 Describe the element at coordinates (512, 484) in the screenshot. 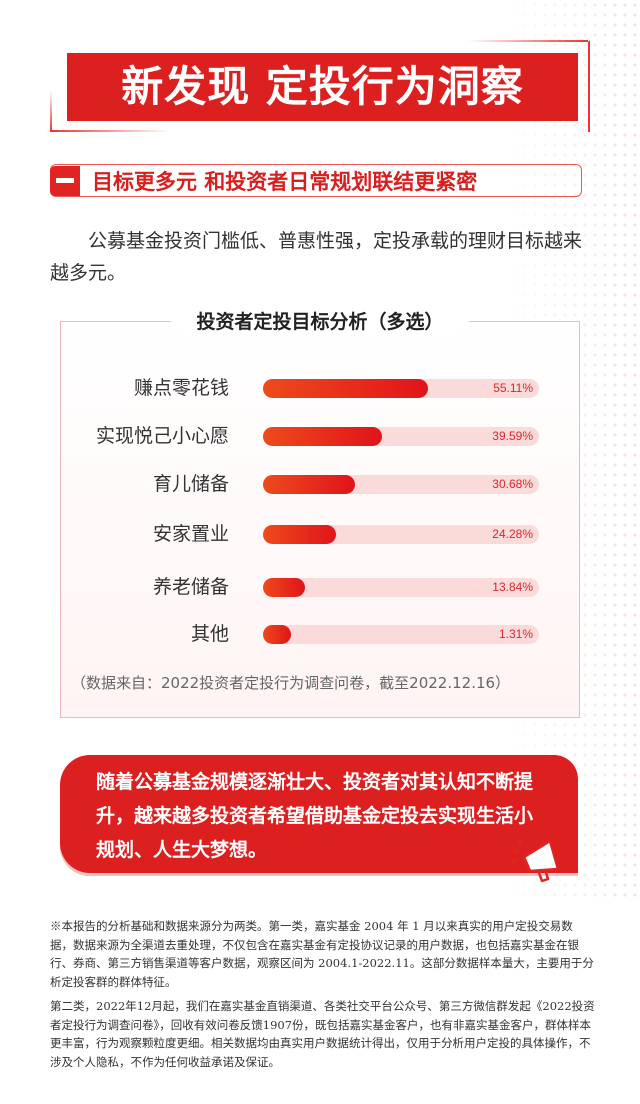

I see `bar-value-label: 30.68%` at that location.